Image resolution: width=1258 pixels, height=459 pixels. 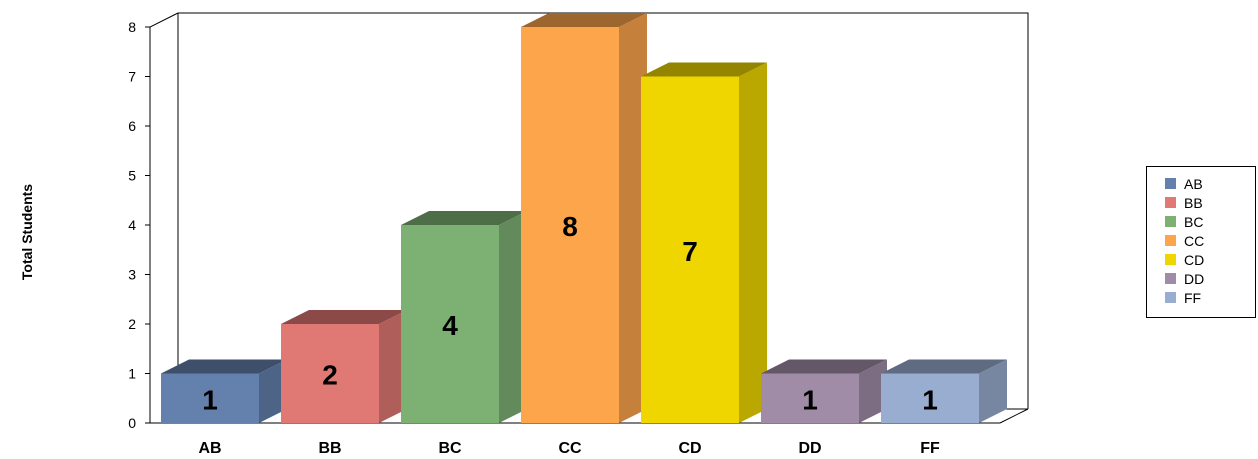 I want to click on legend-label: DD, so click(x=1194, y=278).